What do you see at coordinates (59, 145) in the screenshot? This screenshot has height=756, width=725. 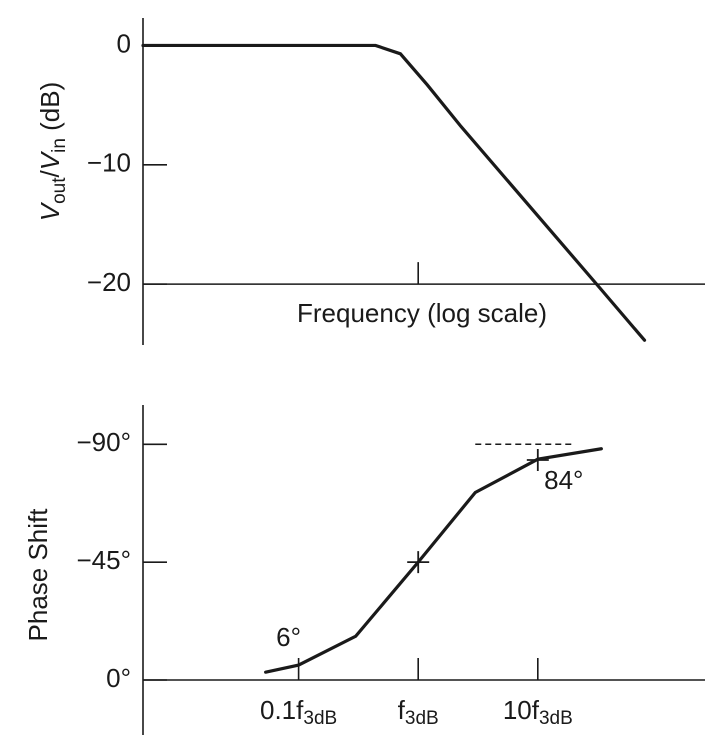 I see `y-axis-label-part: in` at bounding box center [59, 145].